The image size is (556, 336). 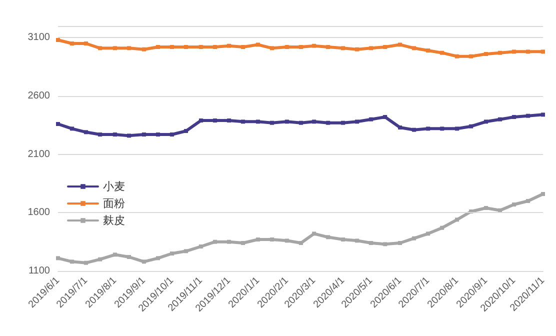 What do you see at coordinates (114, 220) in the screenshot?
I see `legend-label: 麸皮` at bounding box center [114, 220].